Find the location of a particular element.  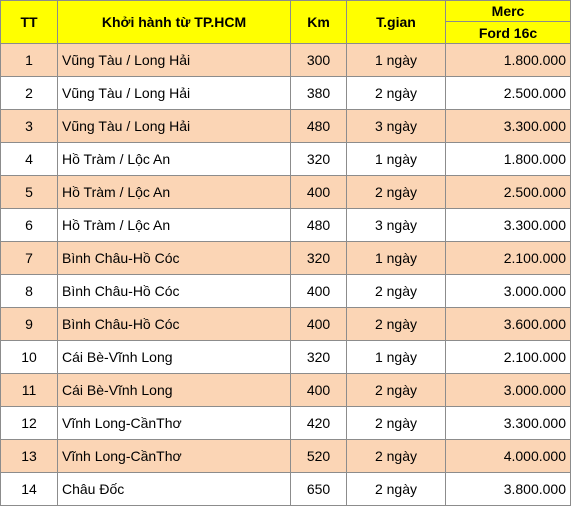

table-row: 7 Bình Châu-Hồ Cóc 320 1 ngày 2.100.000 is located at coordinates (285, 258).